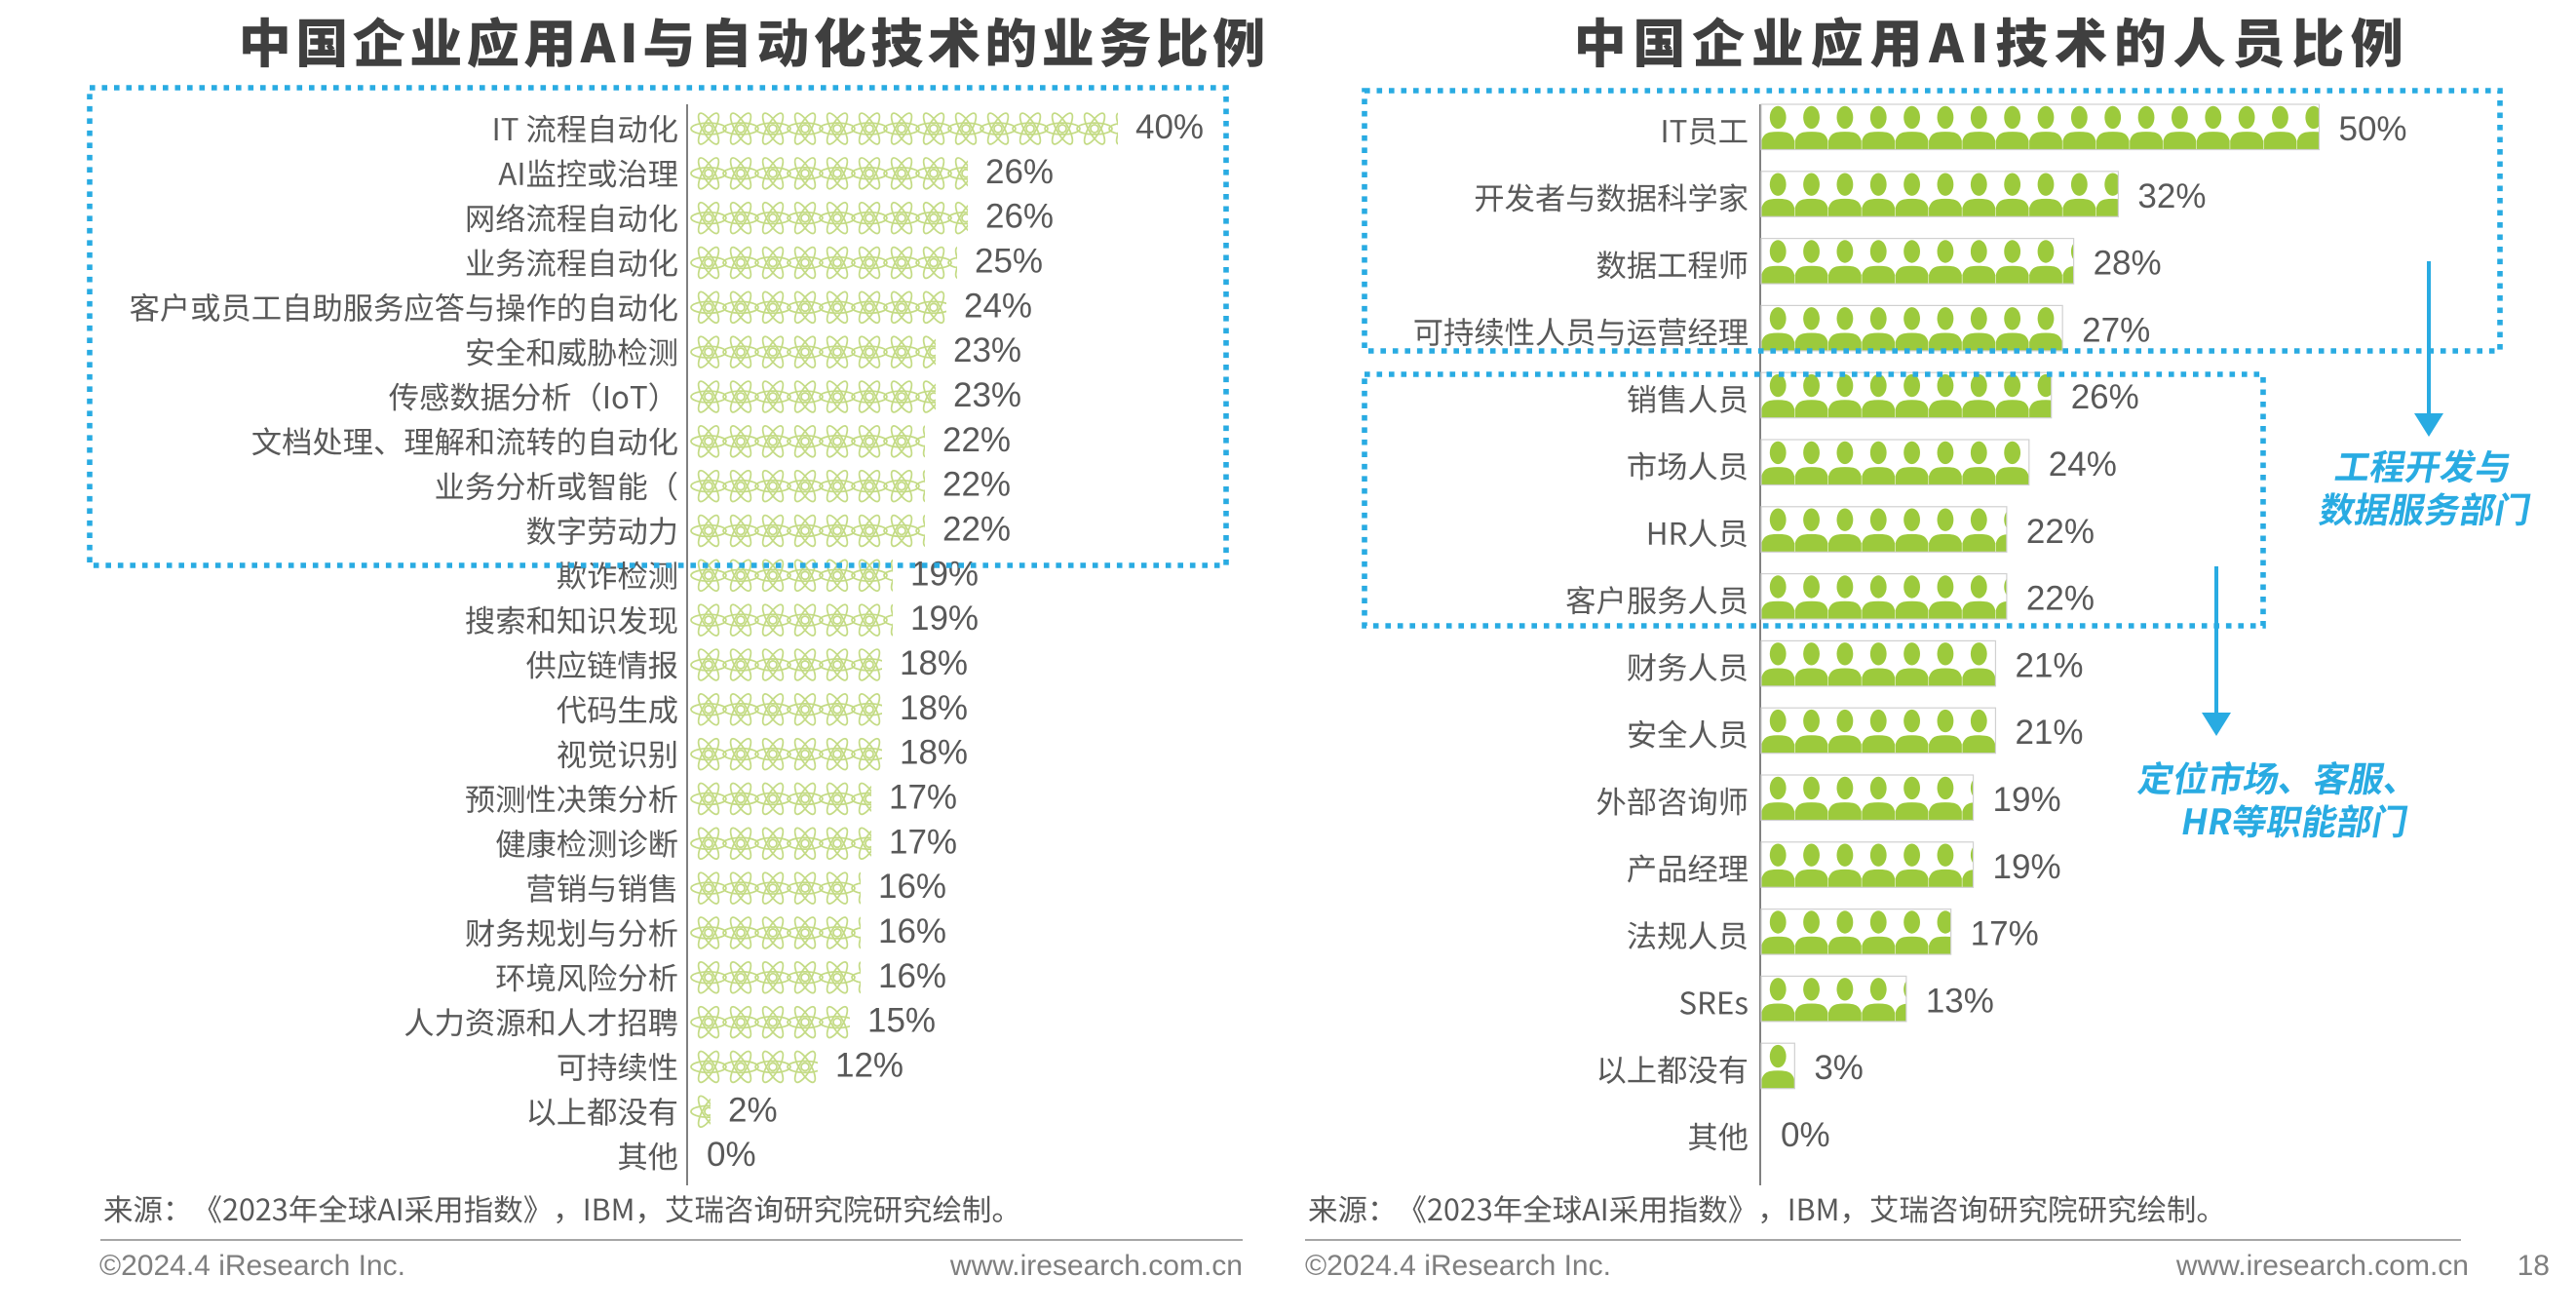 This screenshot has height=1315, width=2576. Describe the element at coordinates (2373, 129) in the screenshot. I see `svg-text: 50%` at that location.